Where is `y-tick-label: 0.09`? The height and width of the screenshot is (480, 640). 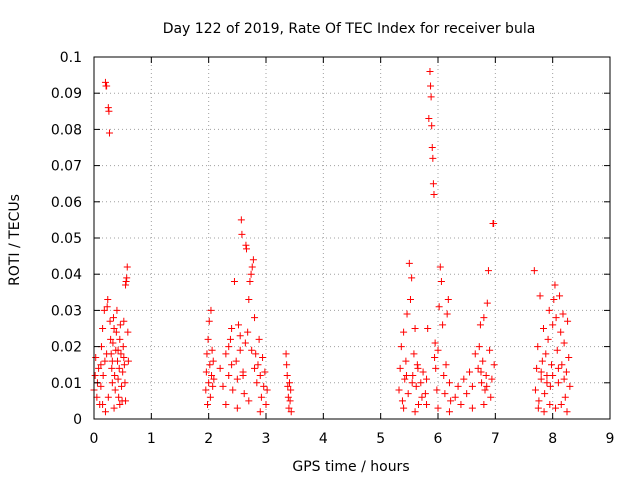
y-tick-label: 0.09 is located at coordinates (66, 94).